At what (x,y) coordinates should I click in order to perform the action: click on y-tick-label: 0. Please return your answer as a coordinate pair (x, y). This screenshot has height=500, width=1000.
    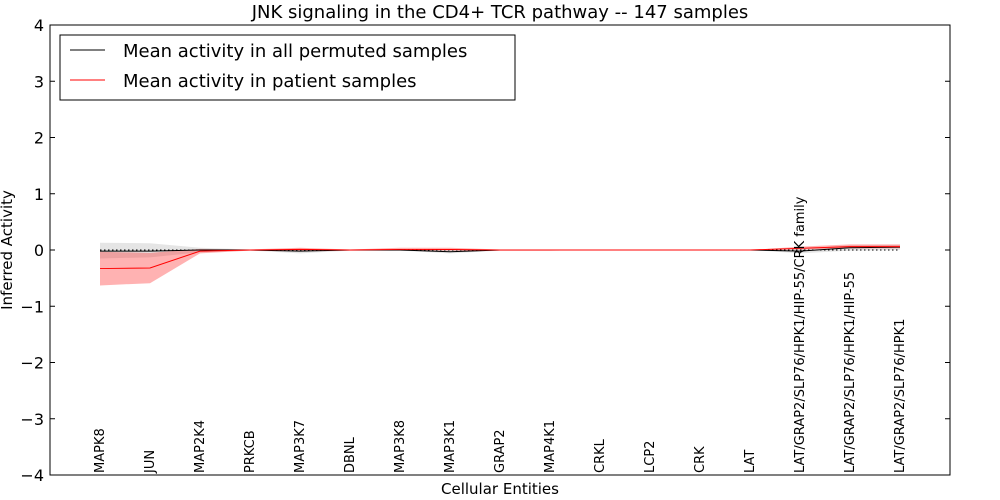
    Looking at the image, I should click on (39, 250).